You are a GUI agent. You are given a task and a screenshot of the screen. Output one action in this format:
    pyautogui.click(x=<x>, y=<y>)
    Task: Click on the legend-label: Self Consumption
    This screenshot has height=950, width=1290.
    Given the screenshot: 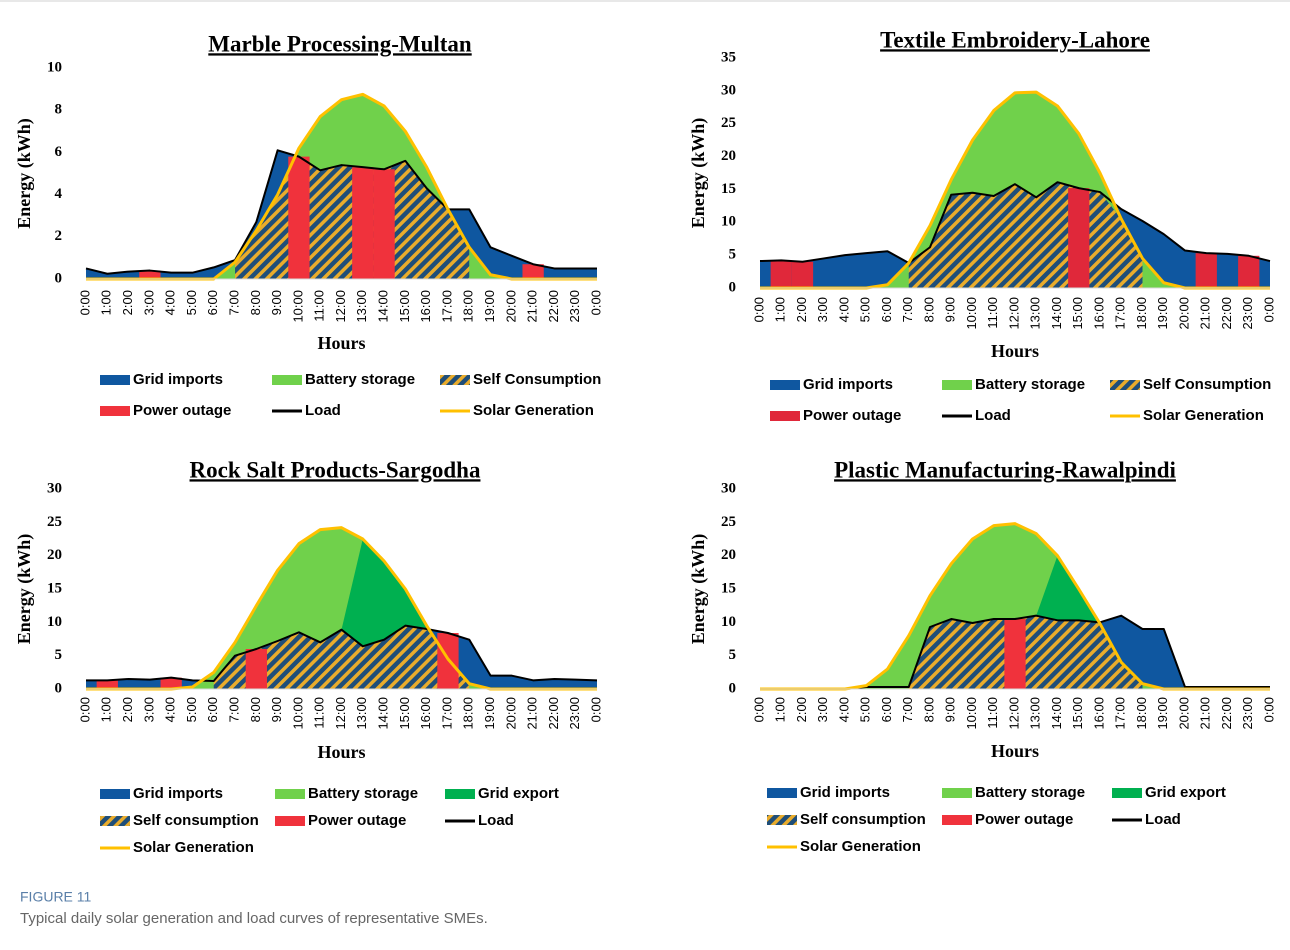 What is the action you would take?
    pyautogui.click(x=1207, y=384)
    